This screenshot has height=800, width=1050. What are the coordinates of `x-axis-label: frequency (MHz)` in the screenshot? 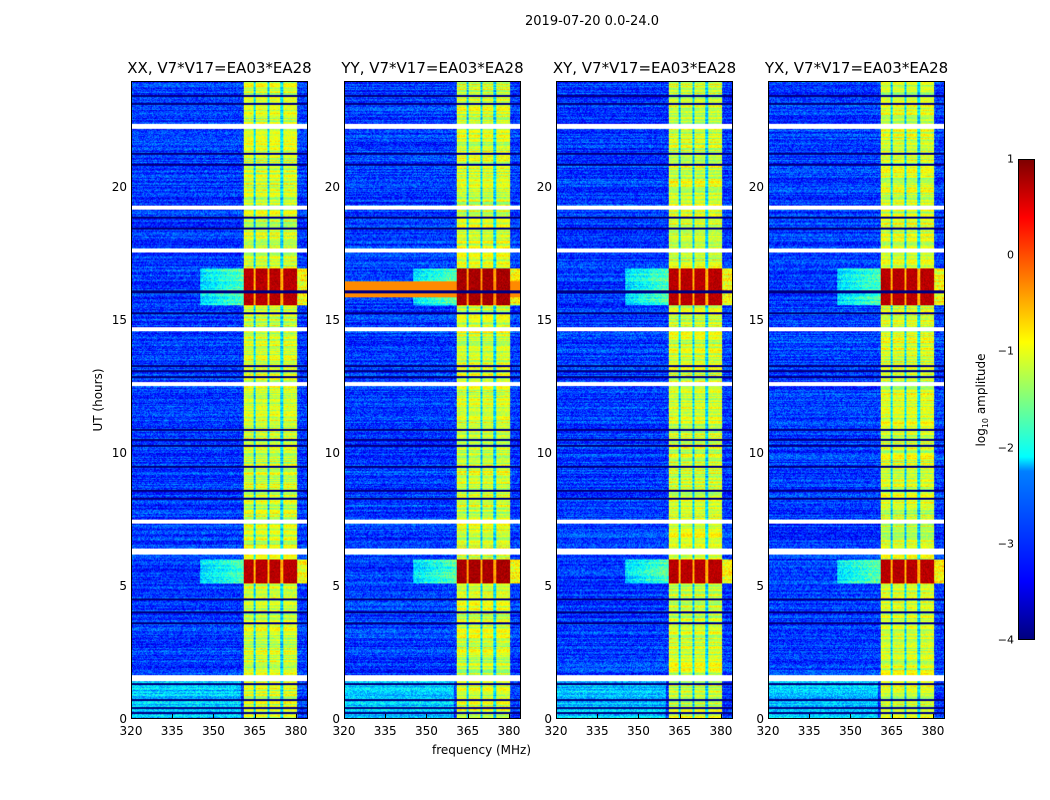 It's located at (482, 750).